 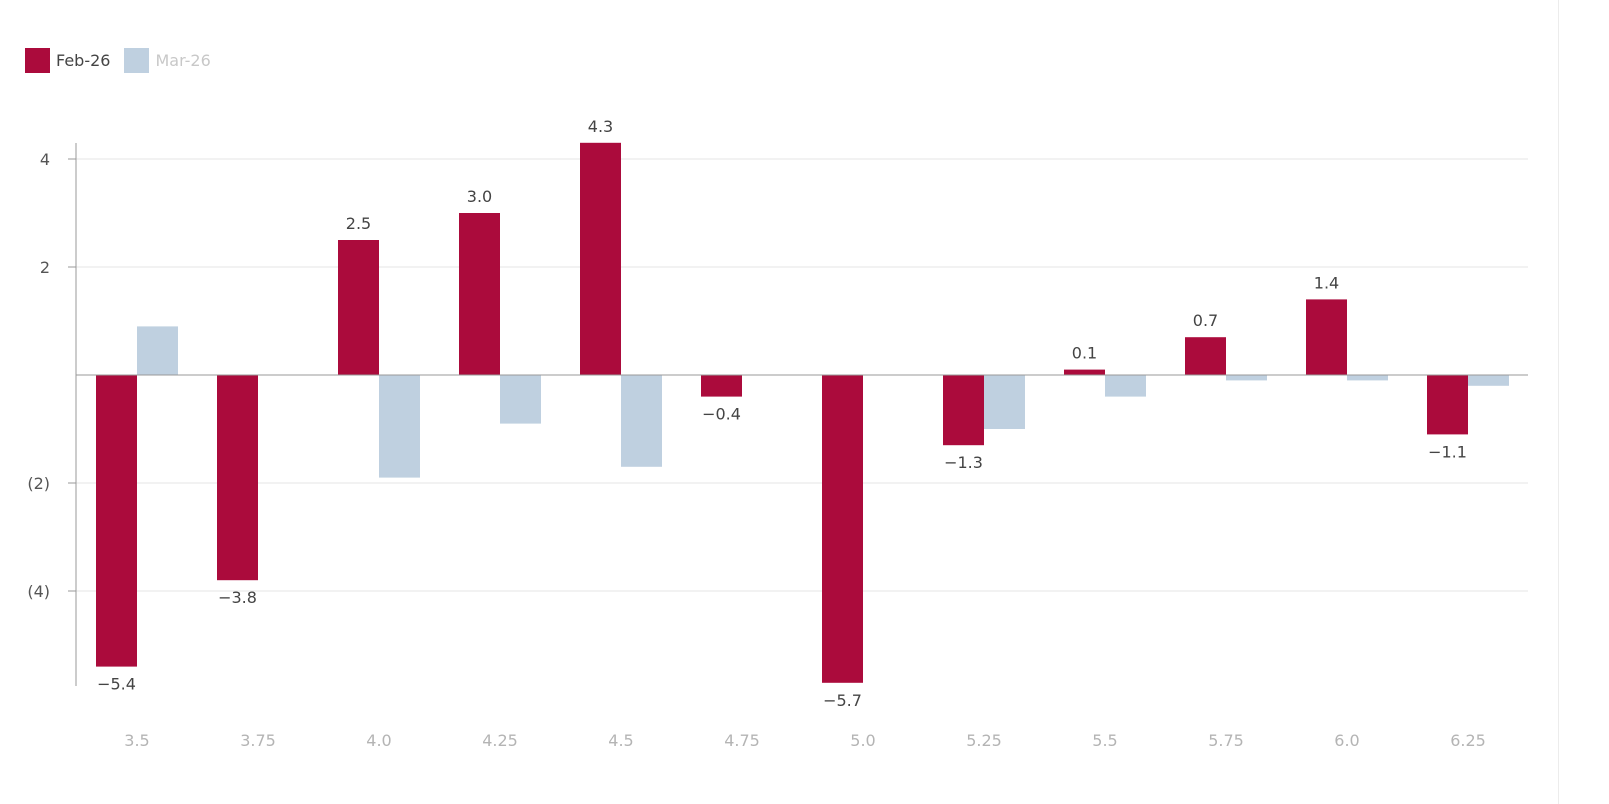 What do you see at coordinates (83, 60) in the screenshot?
I see `legend-label-feb-26: Feb-26` at bounding box center [83, 60].